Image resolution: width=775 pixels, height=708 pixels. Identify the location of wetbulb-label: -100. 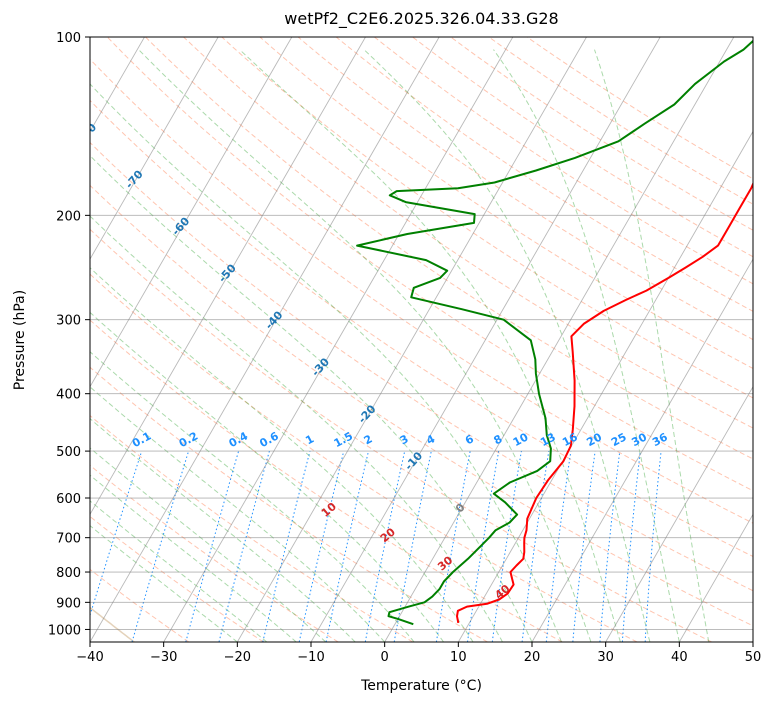
(4, 38).